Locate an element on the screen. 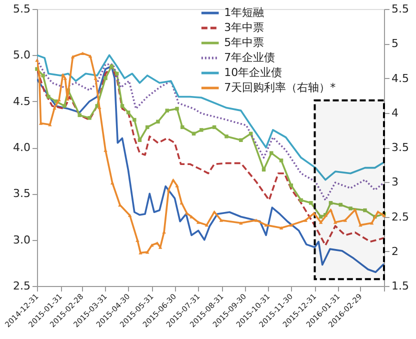 The width and height of the screenshot is (416, 339). y2-tick-label: 5 is located at coordinates (395, 43).